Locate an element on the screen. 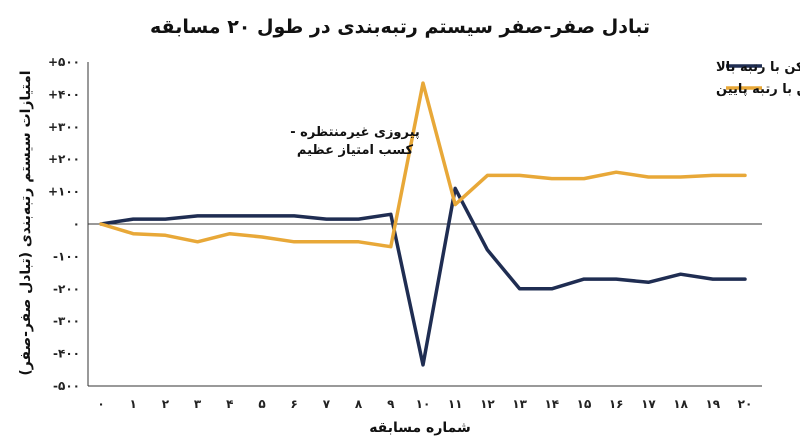 This screenshot has width=800, height=447. y-tick-label: +۱۰۰ is located at coordinates (64, 192).